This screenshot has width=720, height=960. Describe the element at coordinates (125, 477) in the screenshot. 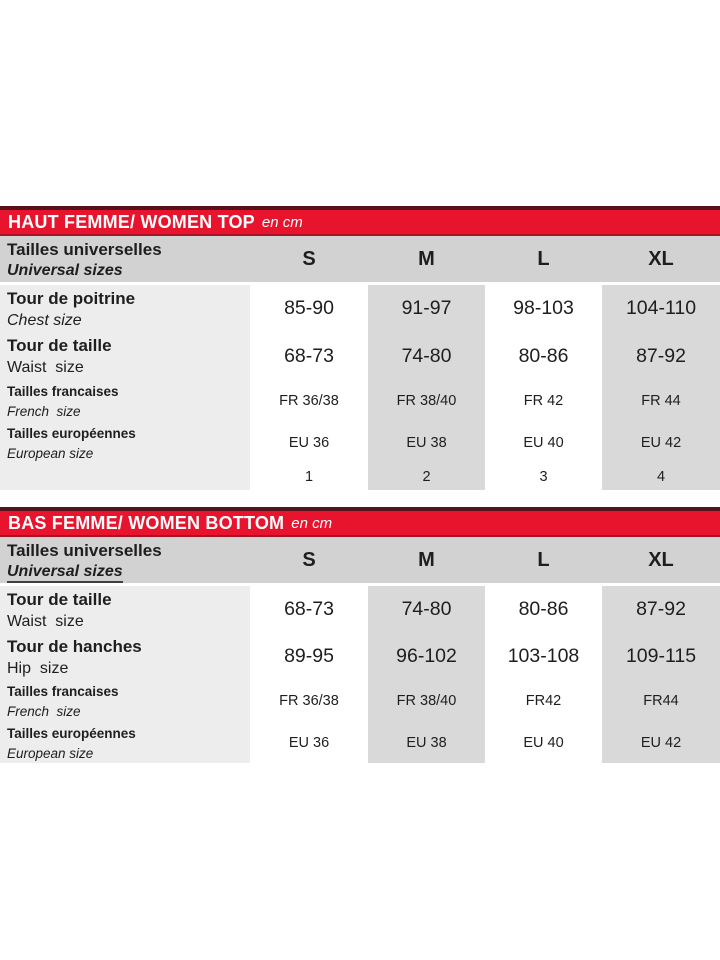

I see `row-label-empty` at that location.